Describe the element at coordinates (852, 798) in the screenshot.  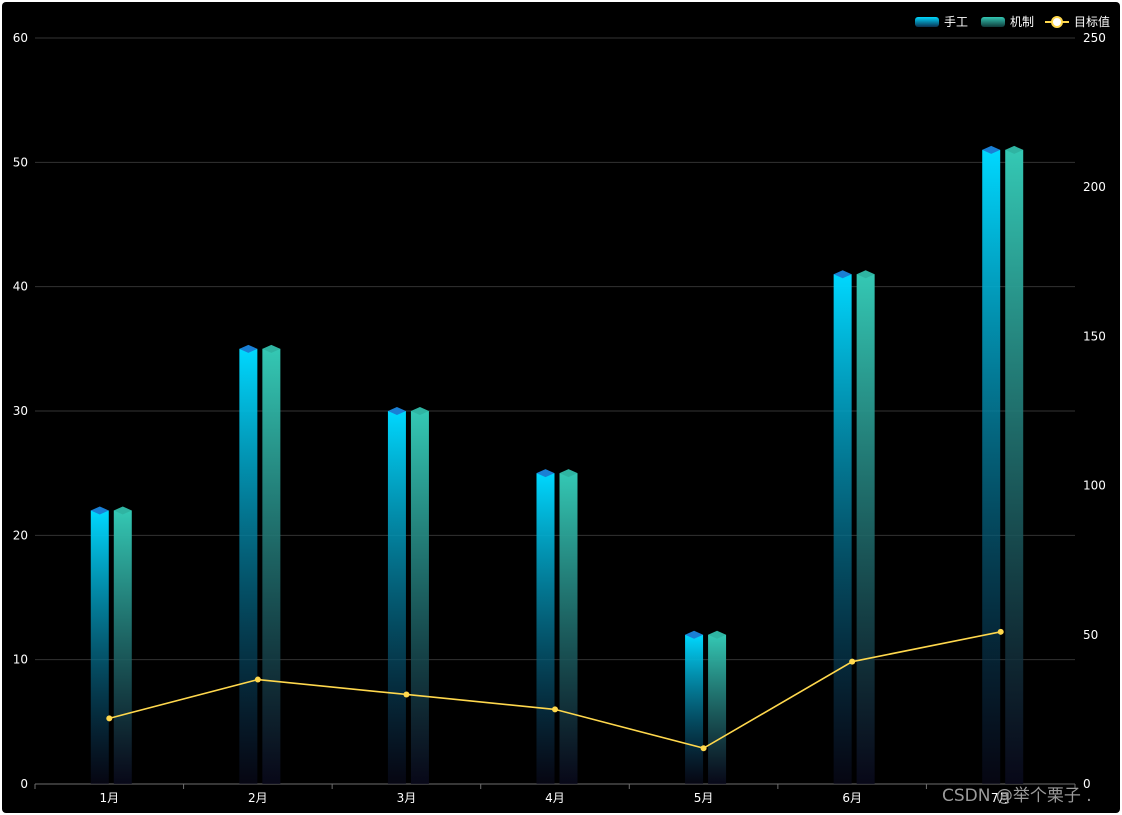
I see `x-tick-label: 6月` at that location.